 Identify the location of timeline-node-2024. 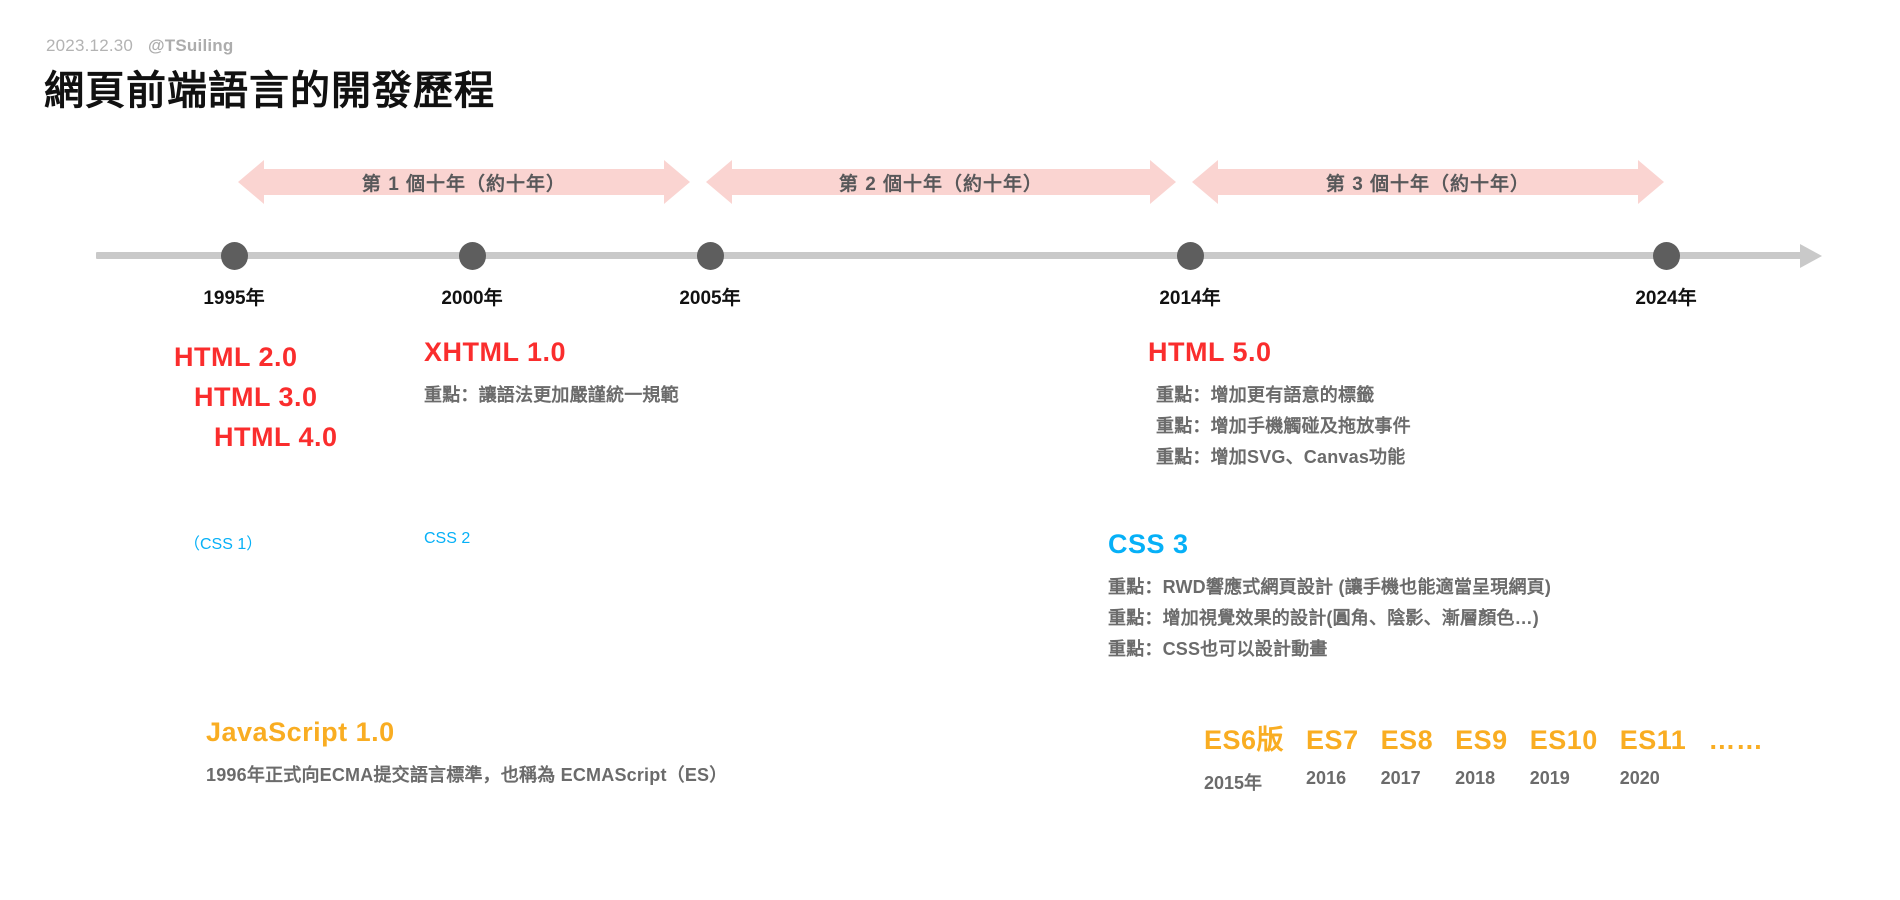
(1666, 256).